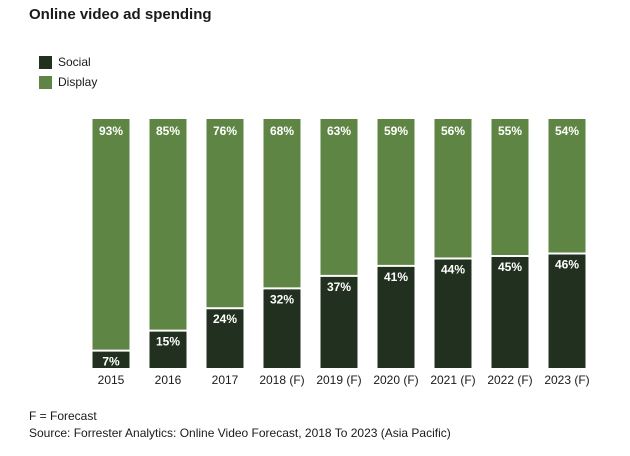 The width and height of the screenshot is (630, 456). I want to click on legend-label-display: Display, so click(78, 82).